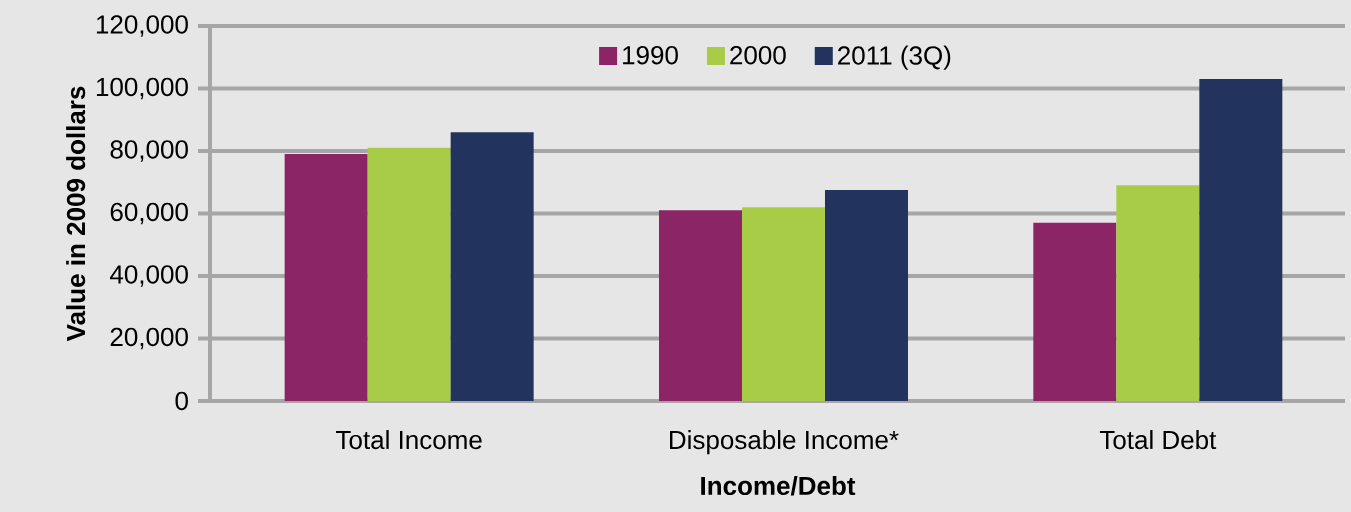 The height and width of the screenshot is (512, 1351). I want to click on y-axis-title: Value in 2009 dollars, so click(76, 214).